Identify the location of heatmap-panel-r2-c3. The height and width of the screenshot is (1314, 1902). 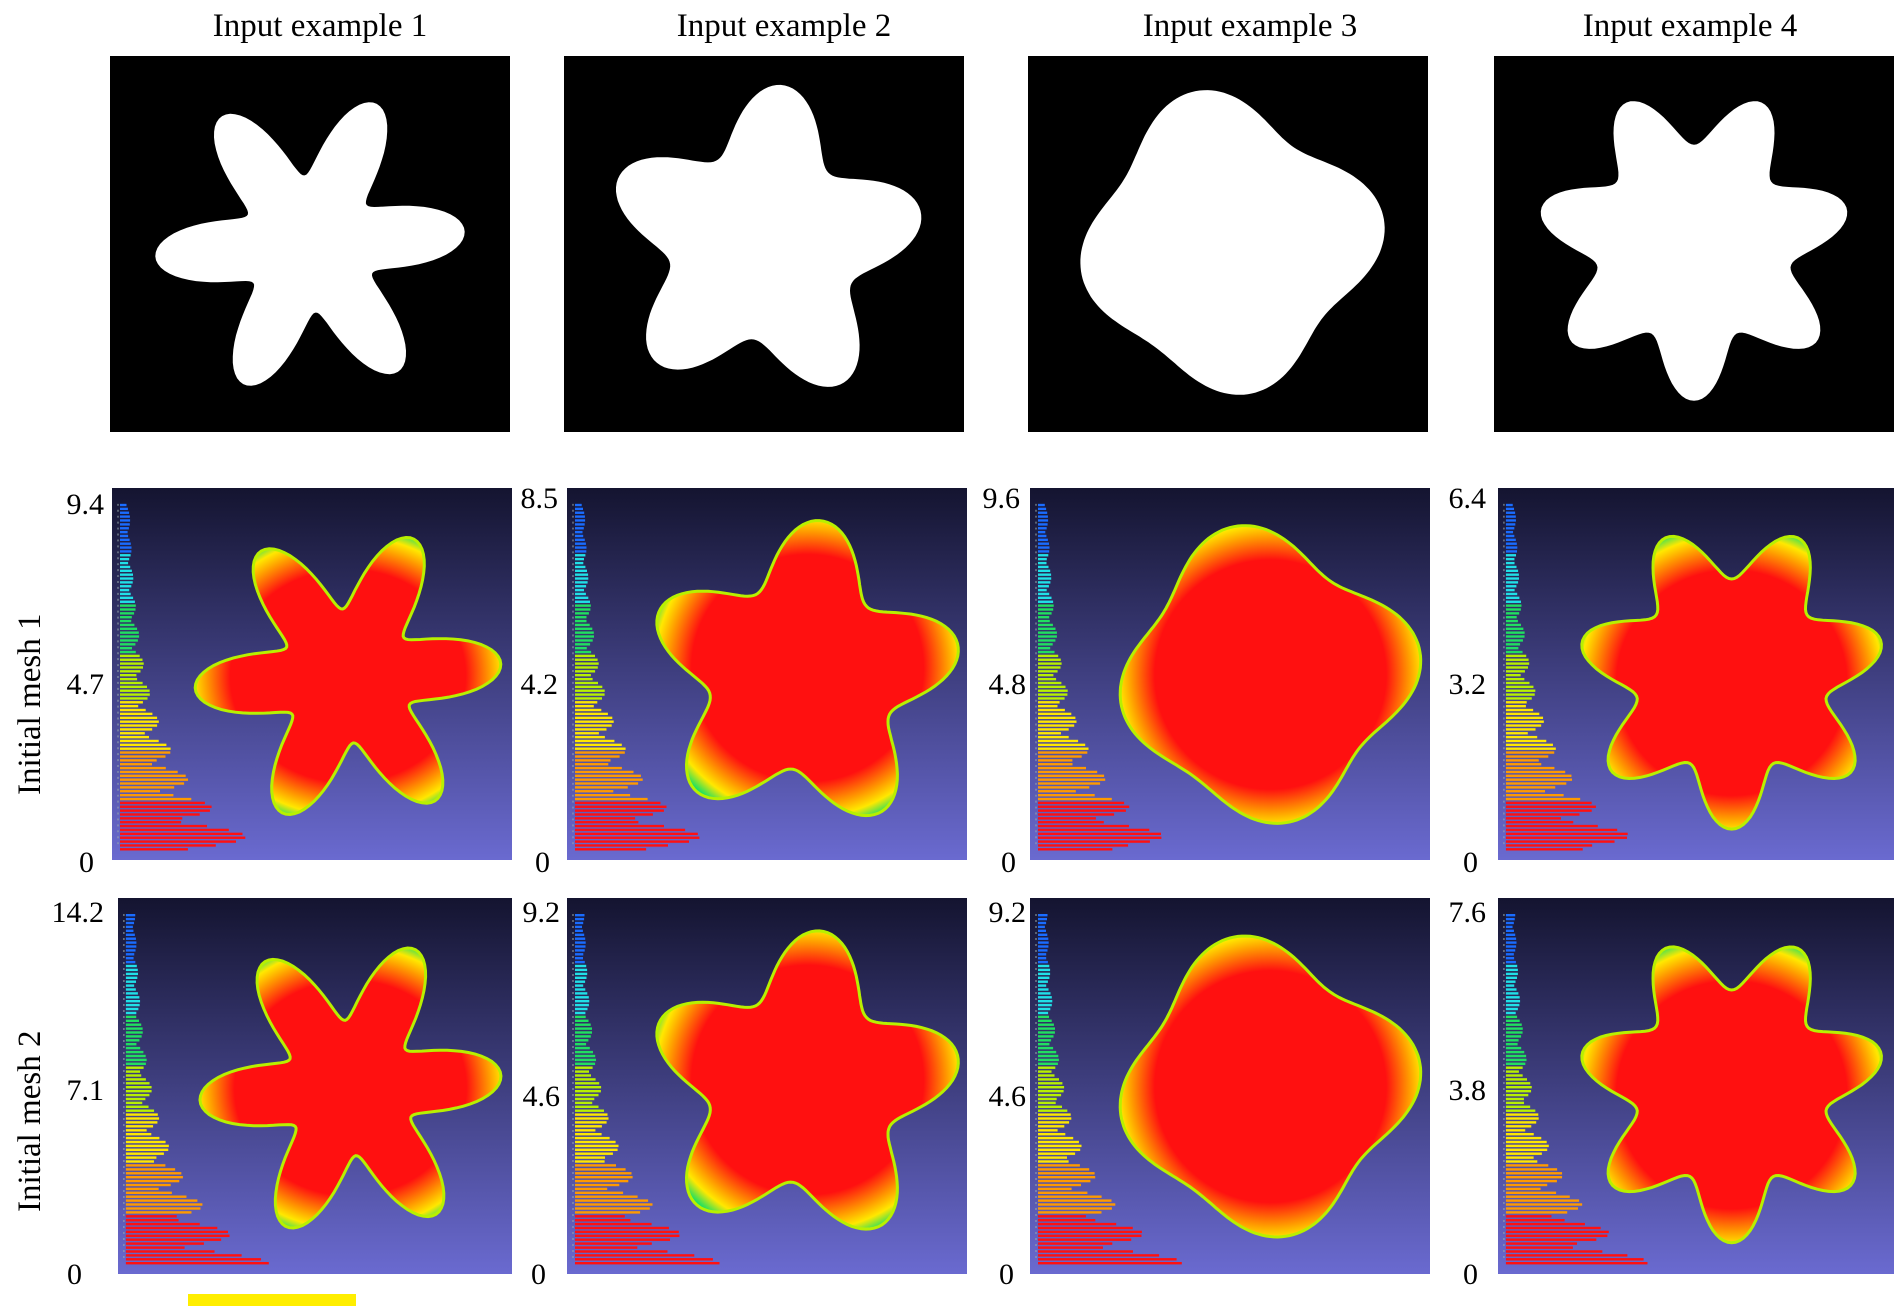
(1230, 1086).